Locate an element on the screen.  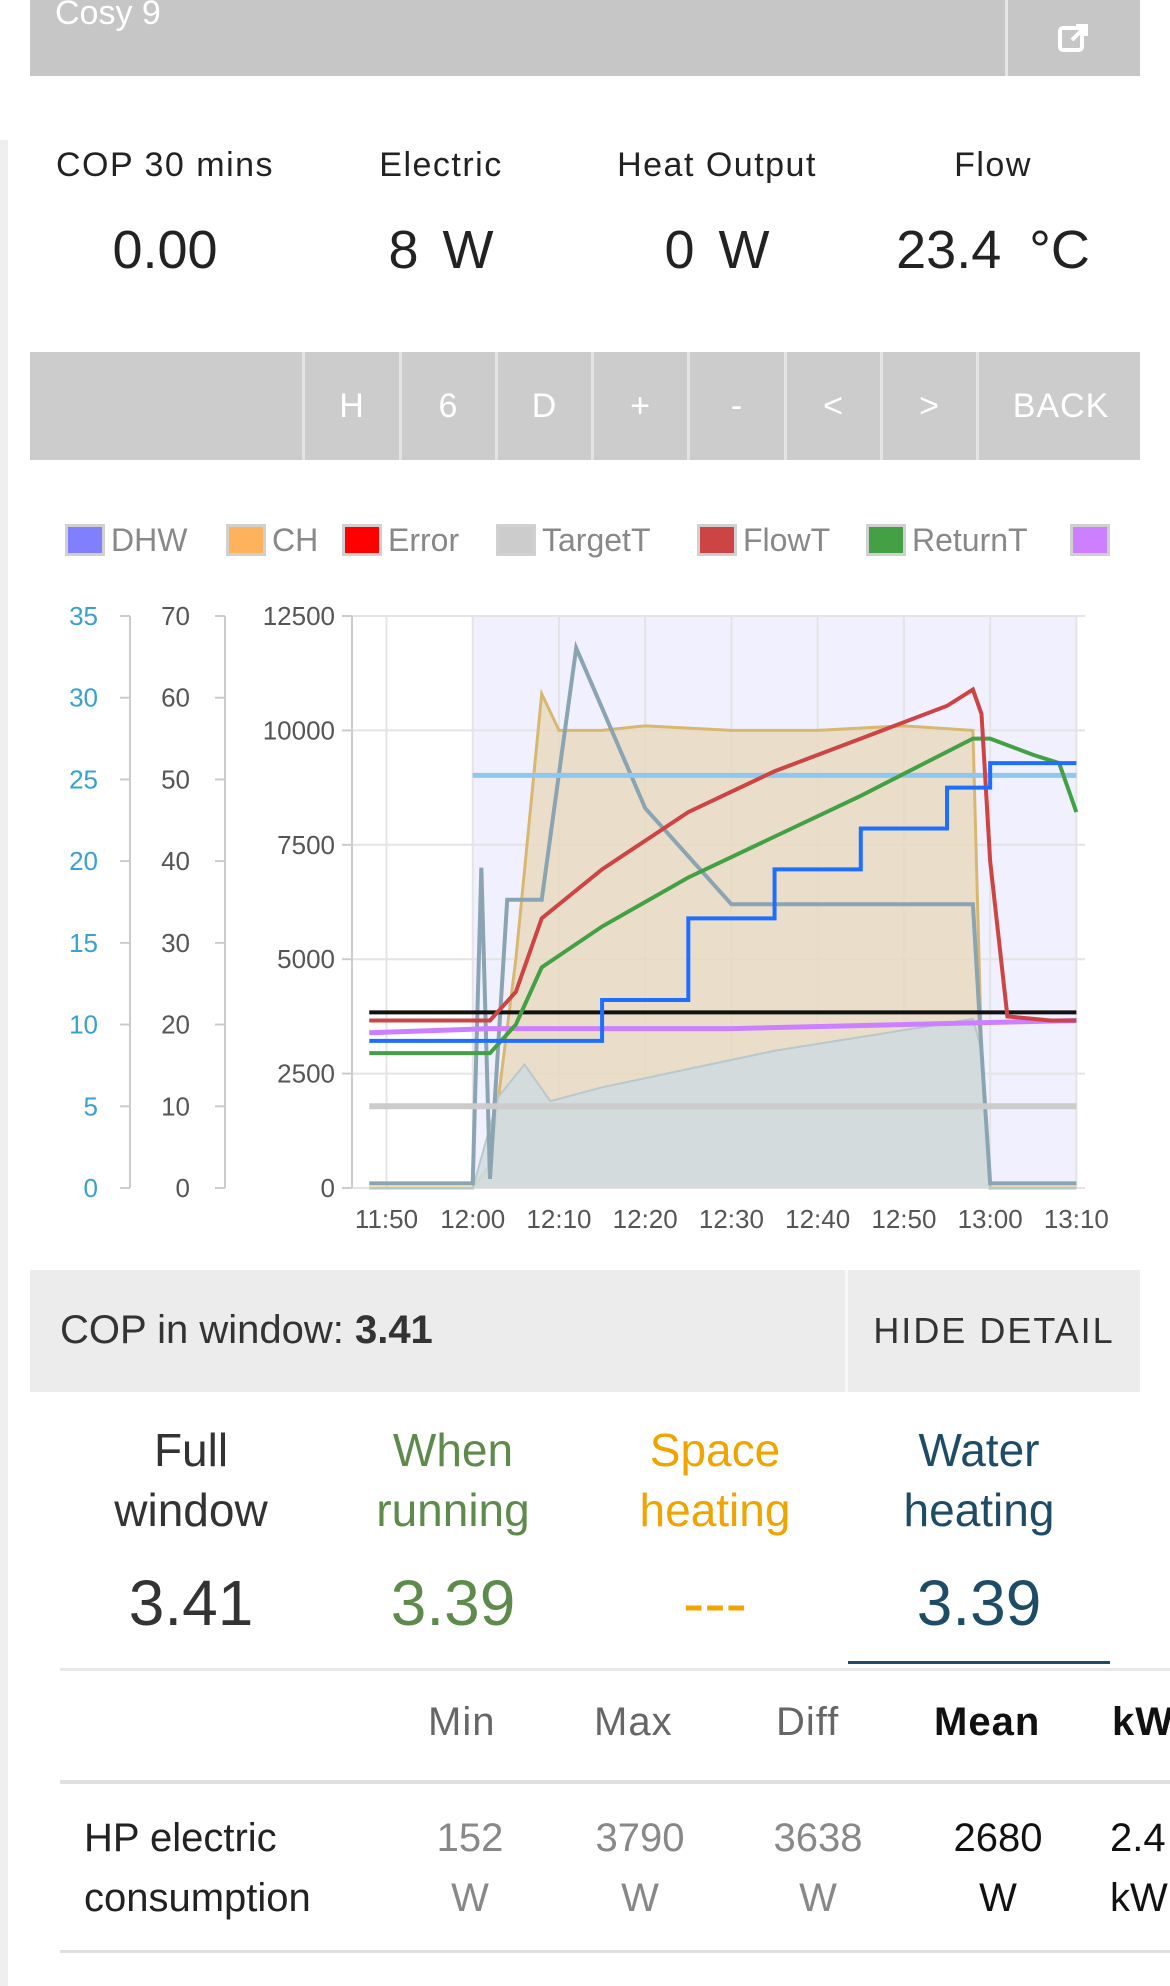
row-label: HP electric consumption is located at coordinates (197, 1868).